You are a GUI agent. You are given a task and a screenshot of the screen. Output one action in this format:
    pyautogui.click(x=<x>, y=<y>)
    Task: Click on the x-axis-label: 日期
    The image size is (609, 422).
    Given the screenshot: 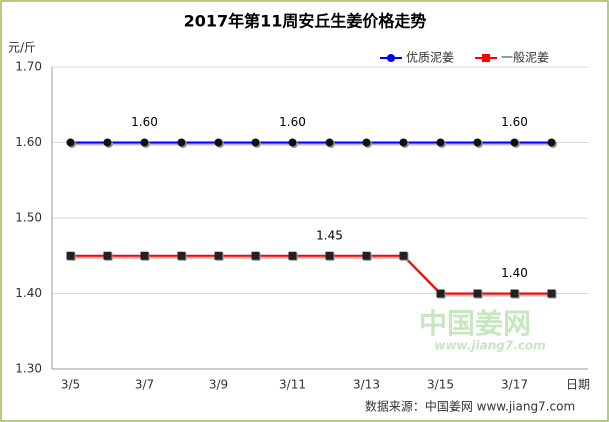 What is the action you would take?
    pyautogui.click(x=578, y=385)
    